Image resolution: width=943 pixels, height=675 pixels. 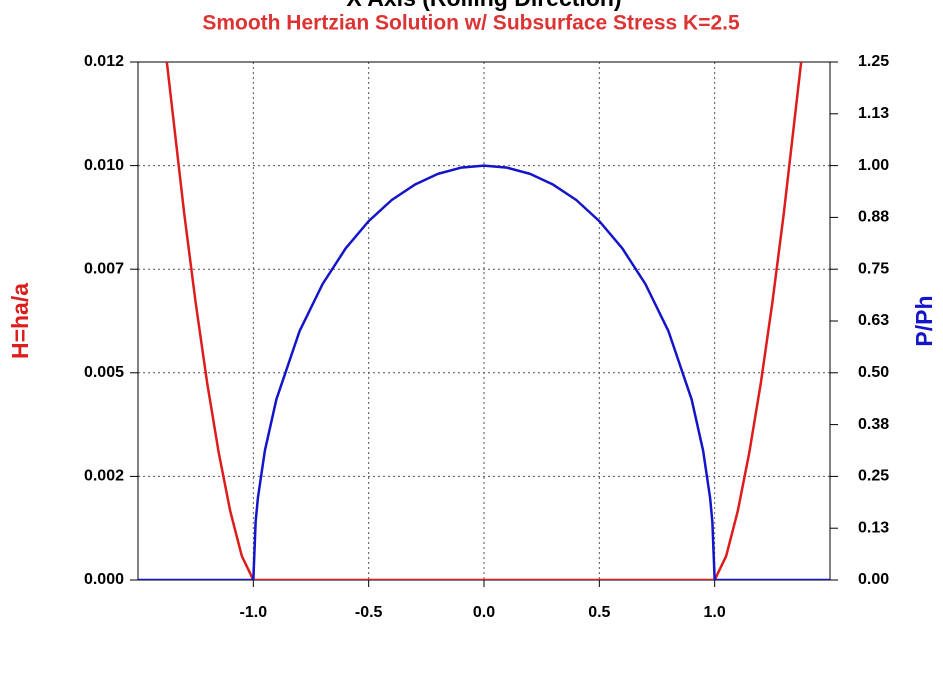 I want to click on y2-tick-label: 0.25, so click(x=873, y=476).